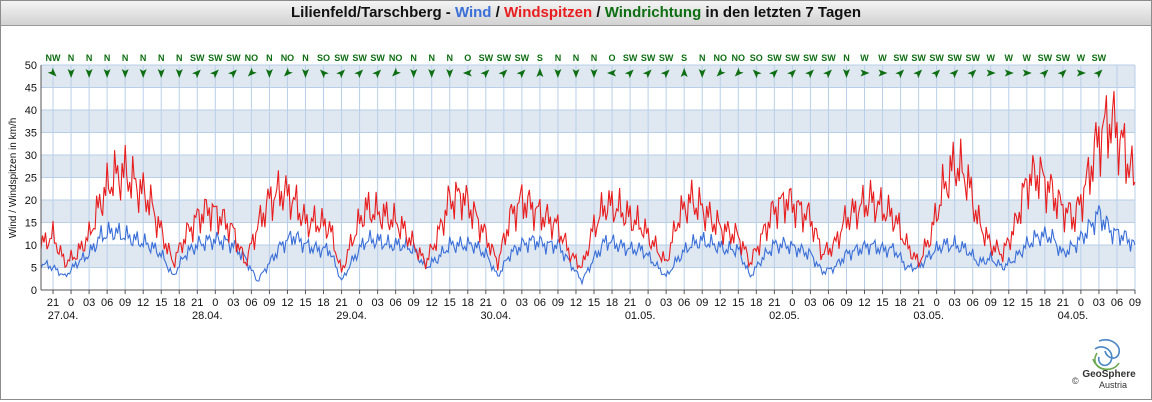 The image size is (1152, 402). I want to click on date-label: 02.05., so click(784, 316).